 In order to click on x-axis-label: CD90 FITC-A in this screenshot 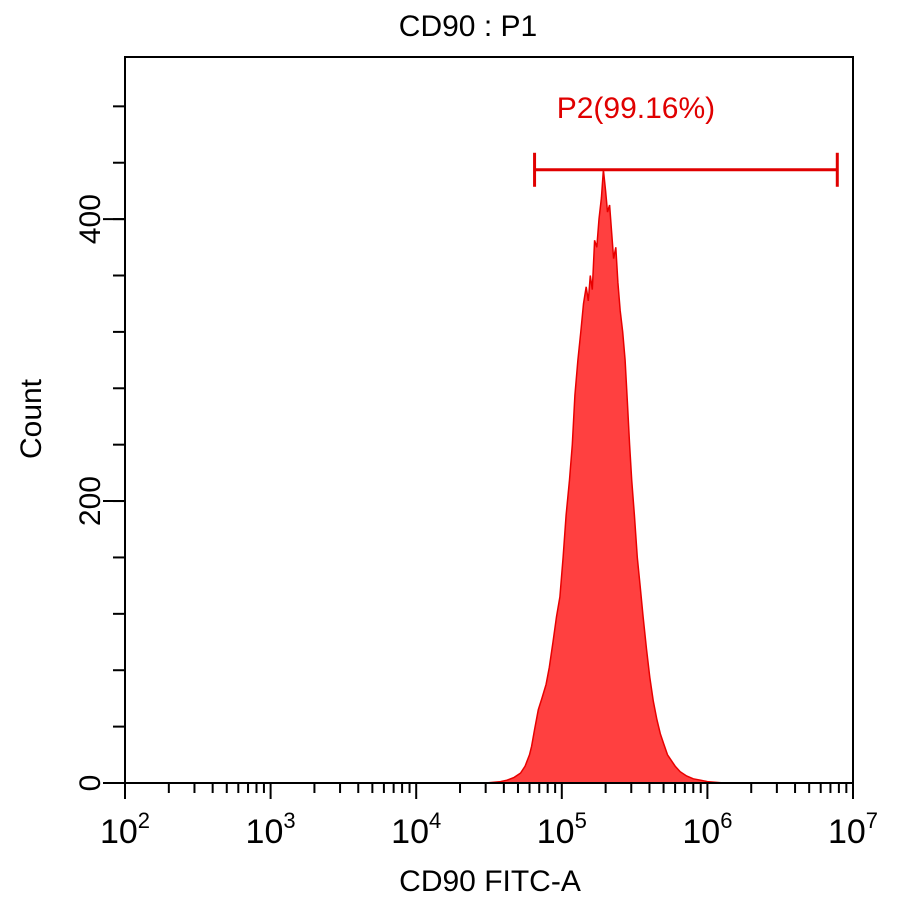, I will do `click(490, 881)`.